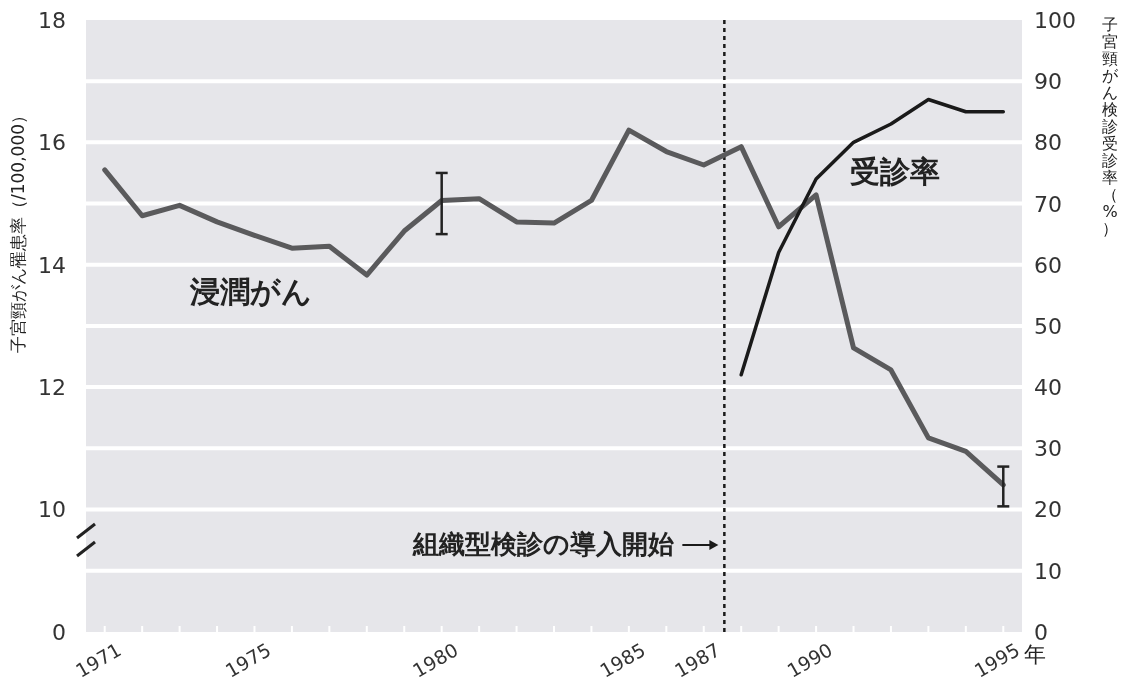 The height and width of the screenshot is (698, 1129). Describe the element at coordinates (250, 291) in the screenshot. I see `series-label: 浸潤がん` at that location.